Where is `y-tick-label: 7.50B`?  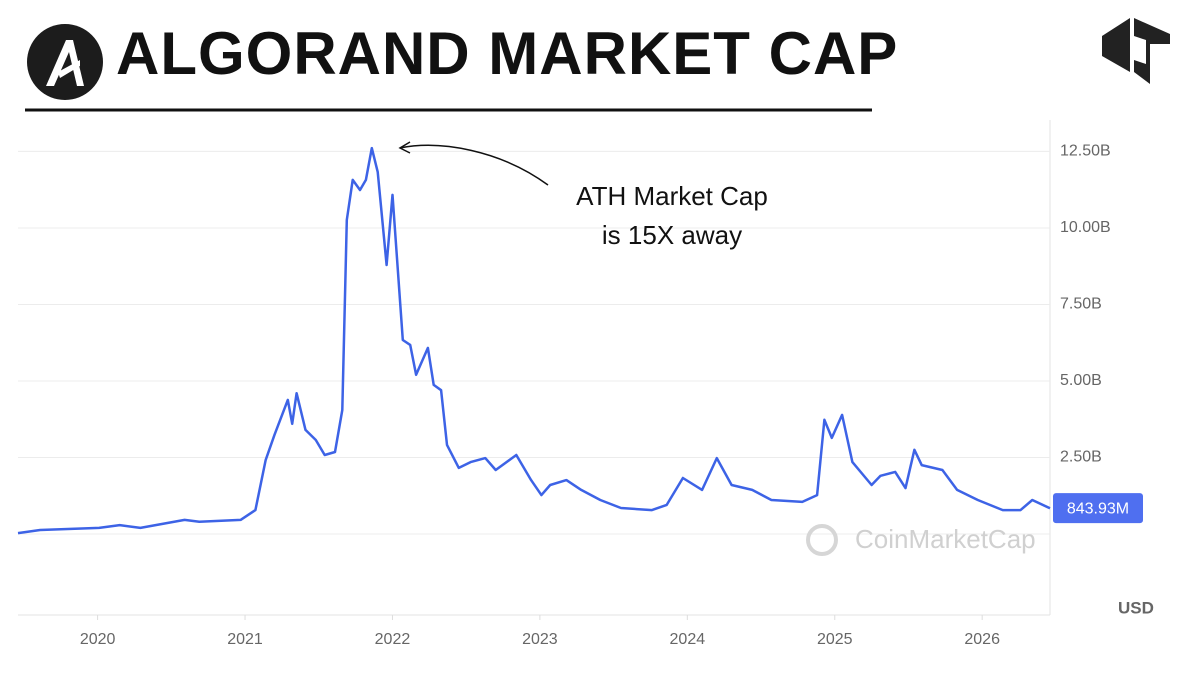 y-tick-label: 7.50B is located at coordinates (1081, 304).